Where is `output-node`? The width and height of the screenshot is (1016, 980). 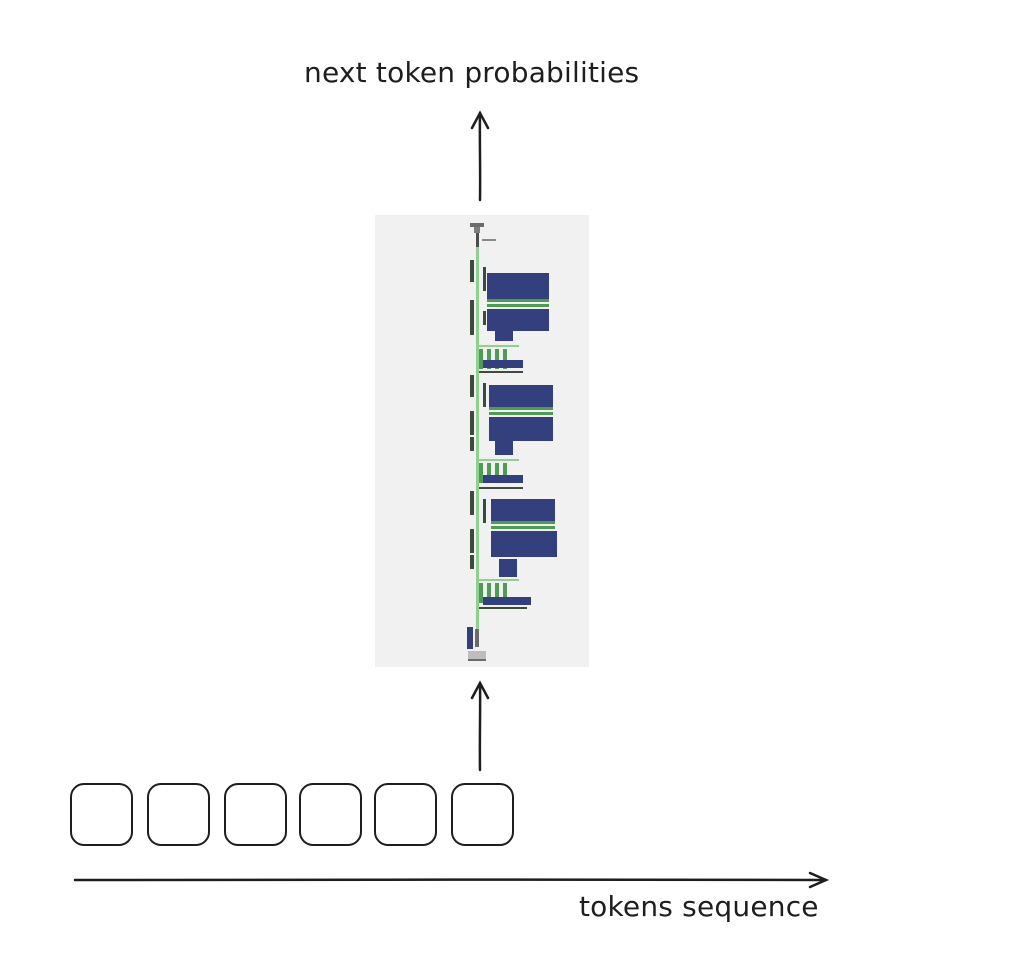
output-node is located at coordinates (483, 235).